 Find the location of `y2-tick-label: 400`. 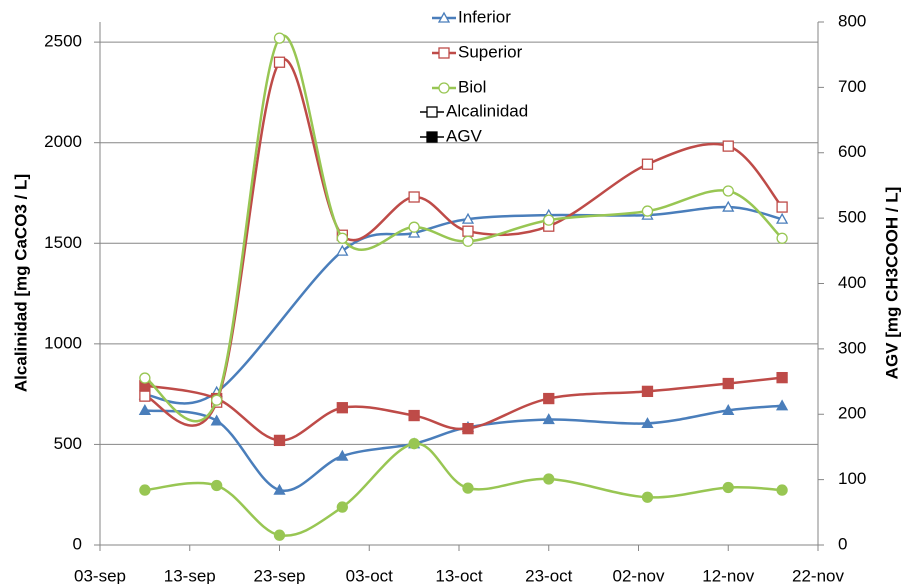

y2-tick-label: 400 is located at coordinates (852, 282).